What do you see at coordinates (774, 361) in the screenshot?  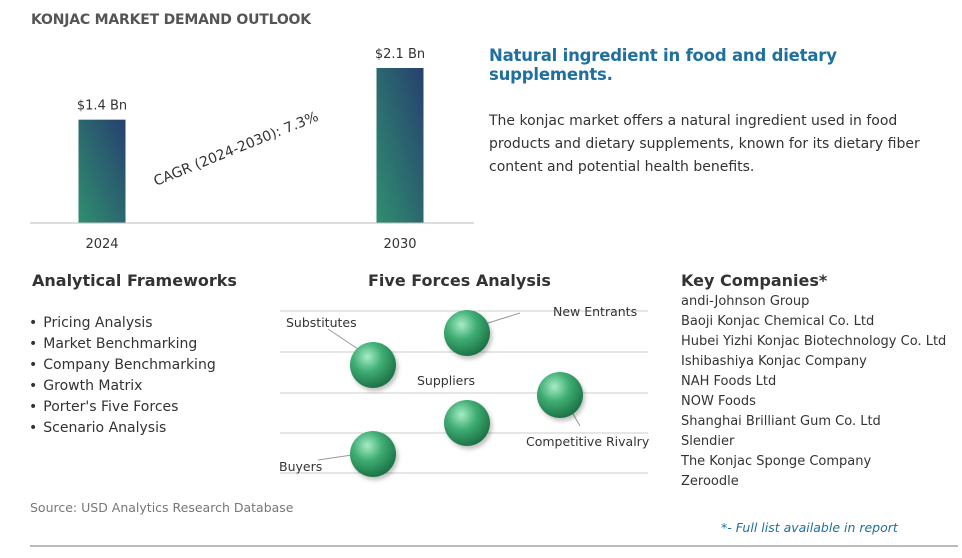 I see `list-item: Ishibashiya Konjac Company` at bounding box center [774, 361].